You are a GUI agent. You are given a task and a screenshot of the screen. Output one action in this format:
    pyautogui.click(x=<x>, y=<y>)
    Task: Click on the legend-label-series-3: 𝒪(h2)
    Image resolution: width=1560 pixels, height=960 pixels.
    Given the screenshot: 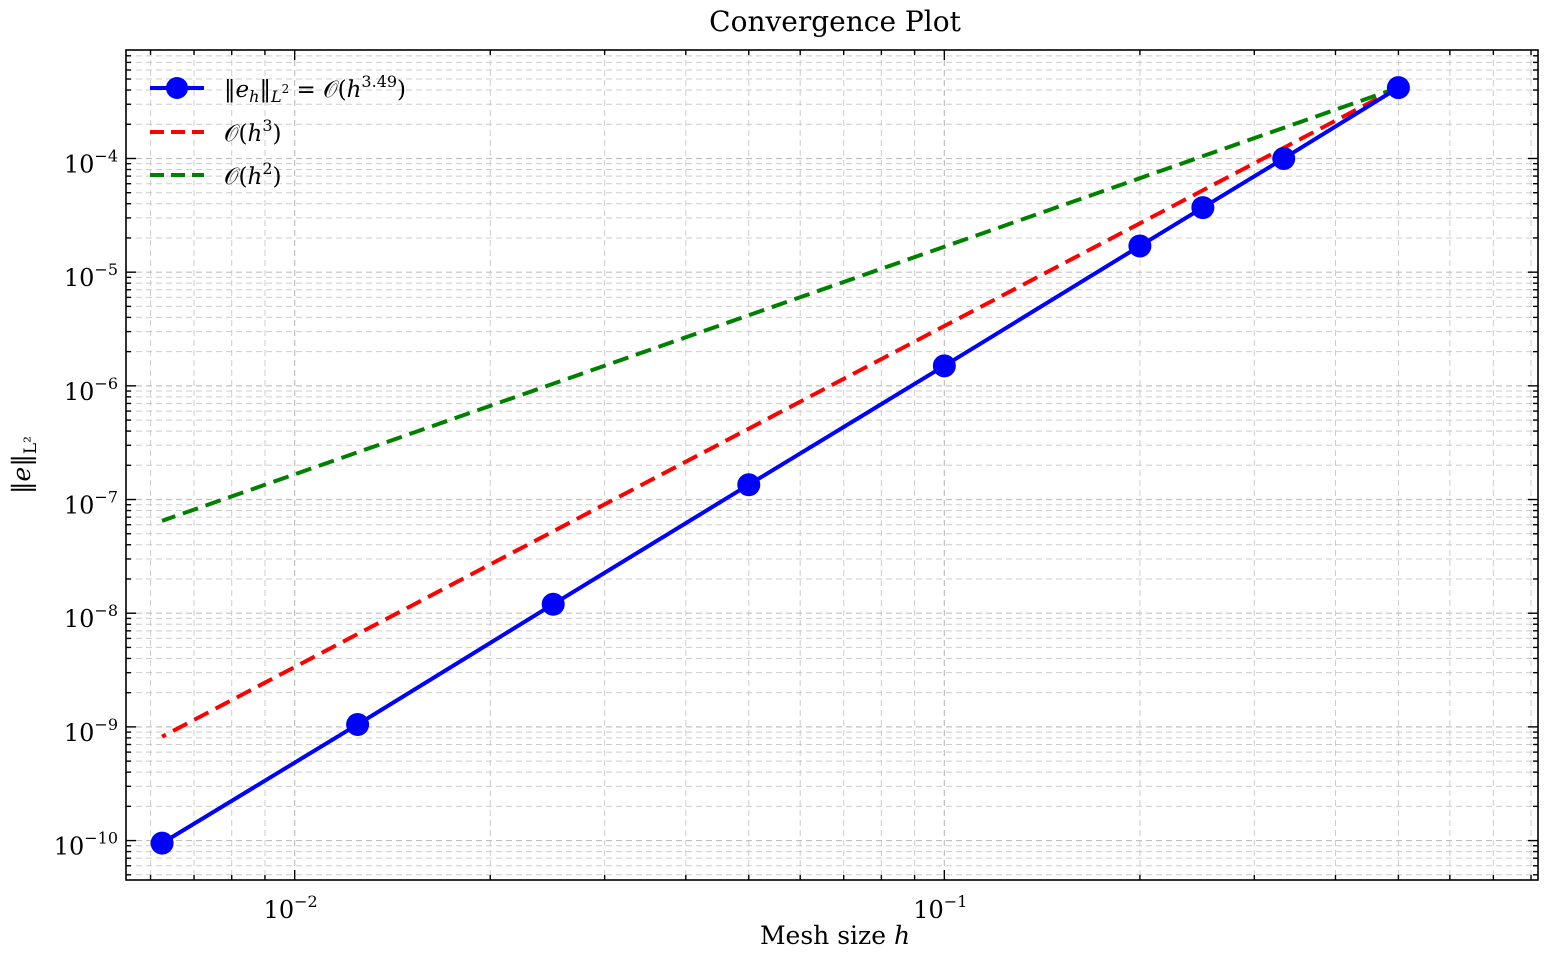 What is the action you would take?
    pyautogui.click(x=252, y=174)
    